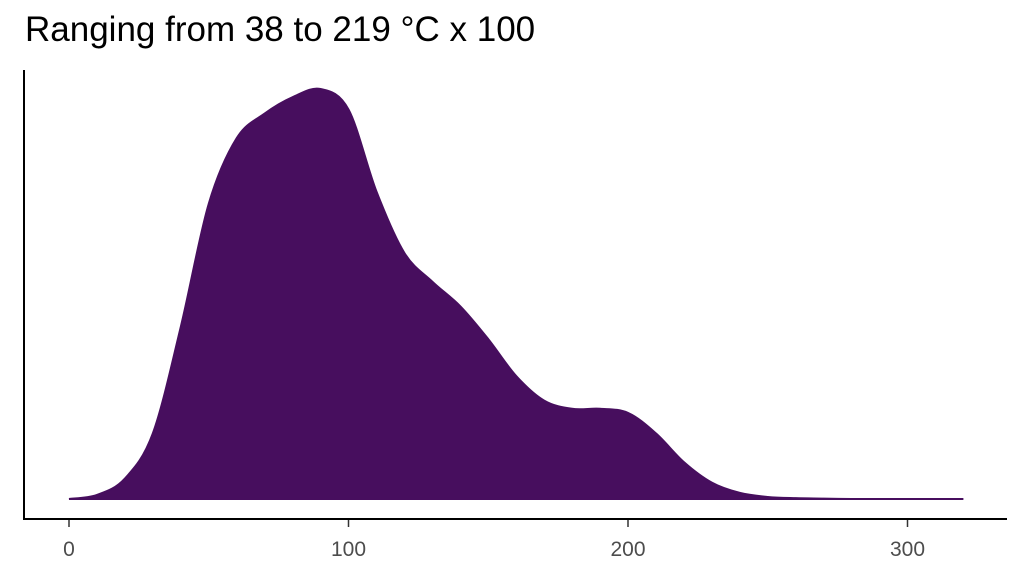  Describe the element at coordinates (627, 549) in the screenshot. I see `x-tick-label: 200` at that location.